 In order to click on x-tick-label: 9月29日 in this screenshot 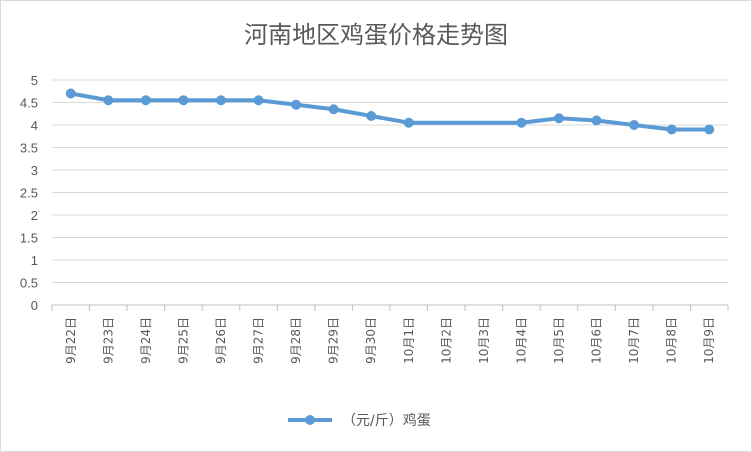, I will do `click(334, 340)`.